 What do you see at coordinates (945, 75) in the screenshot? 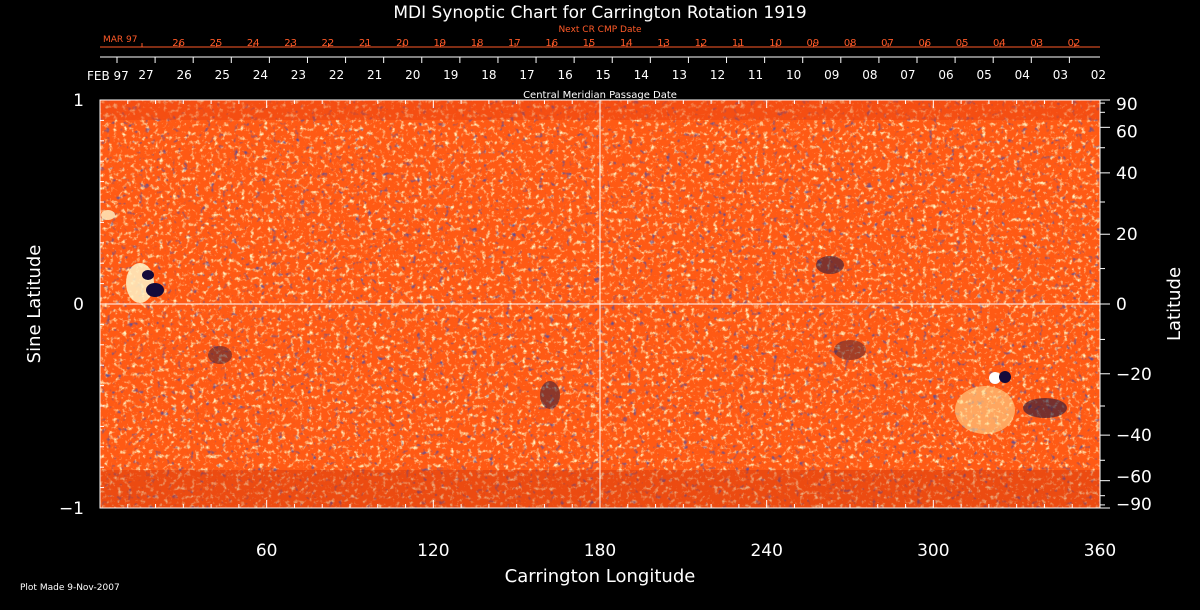
I see `cmp-day-label: 06` at bounding box center [945, 75].